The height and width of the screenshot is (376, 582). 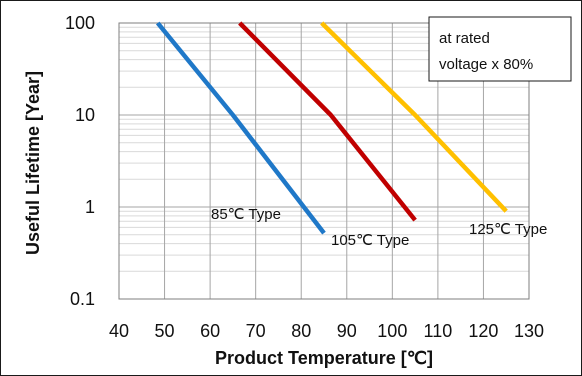 I want to click on series-labels: 85℃ Type 105℃ Type 125℃ Type, so click(x=379, y=227).